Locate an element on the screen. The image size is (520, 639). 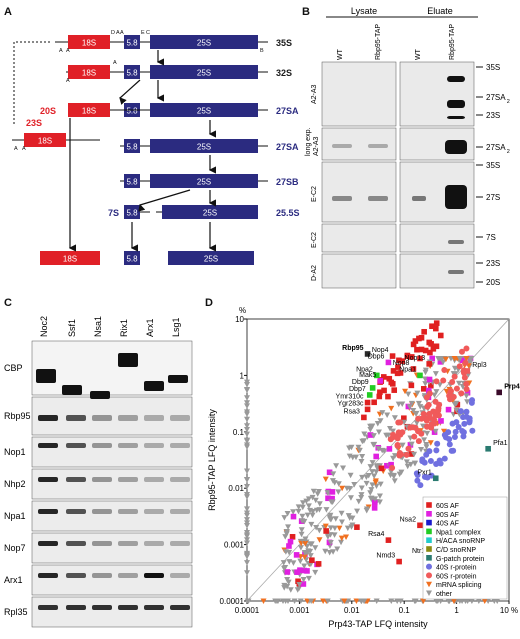
probe-label: A2-A3 is located at coordinates (314, 94).